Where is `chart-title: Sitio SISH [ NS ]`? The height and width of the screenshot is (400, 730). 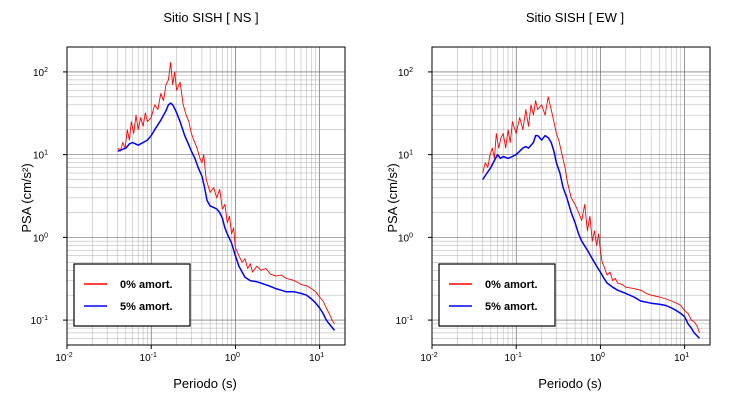 chart-title: Sitio SISH [ NS ] is located at coordinates (210, 17).